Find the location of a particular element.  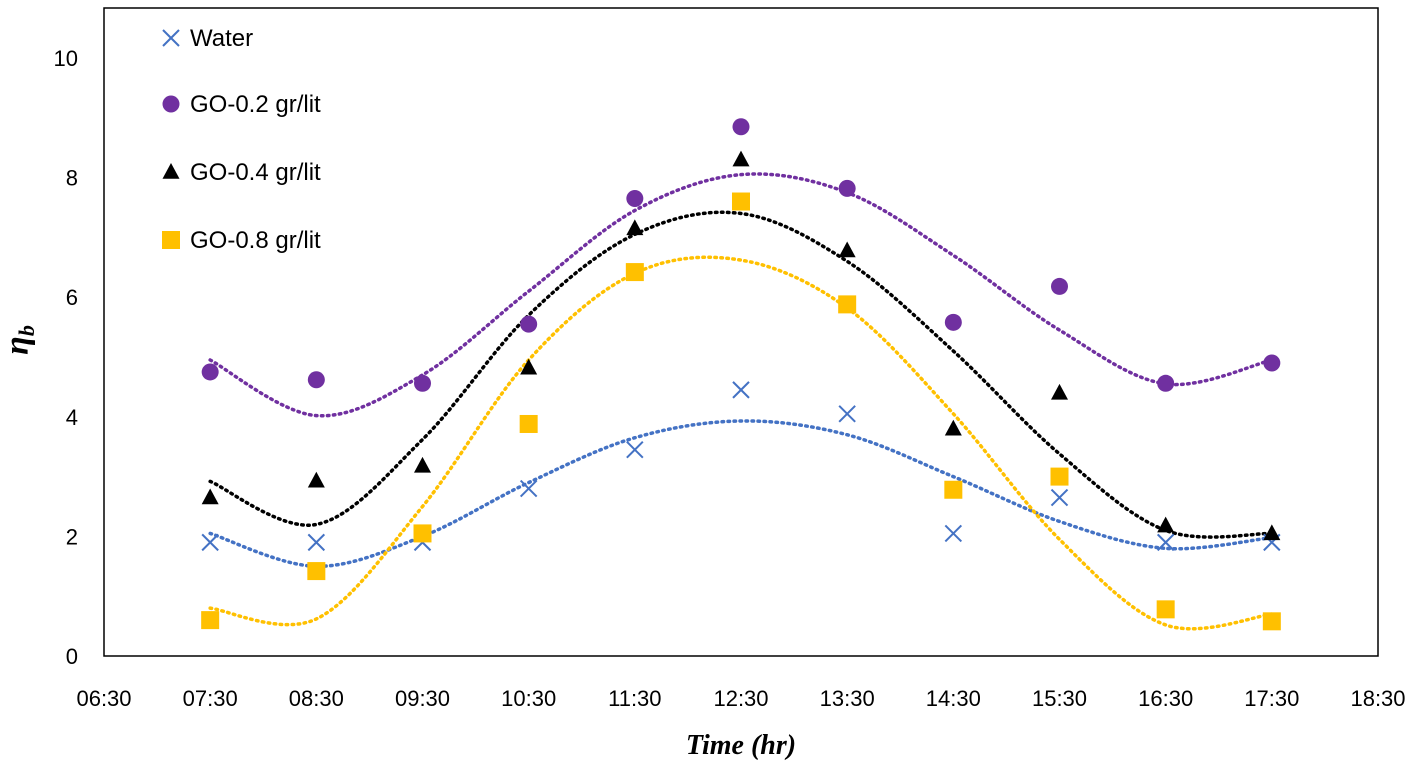

legend-marker-go-0-8-gr-lit is located at coordinates (171, 240).